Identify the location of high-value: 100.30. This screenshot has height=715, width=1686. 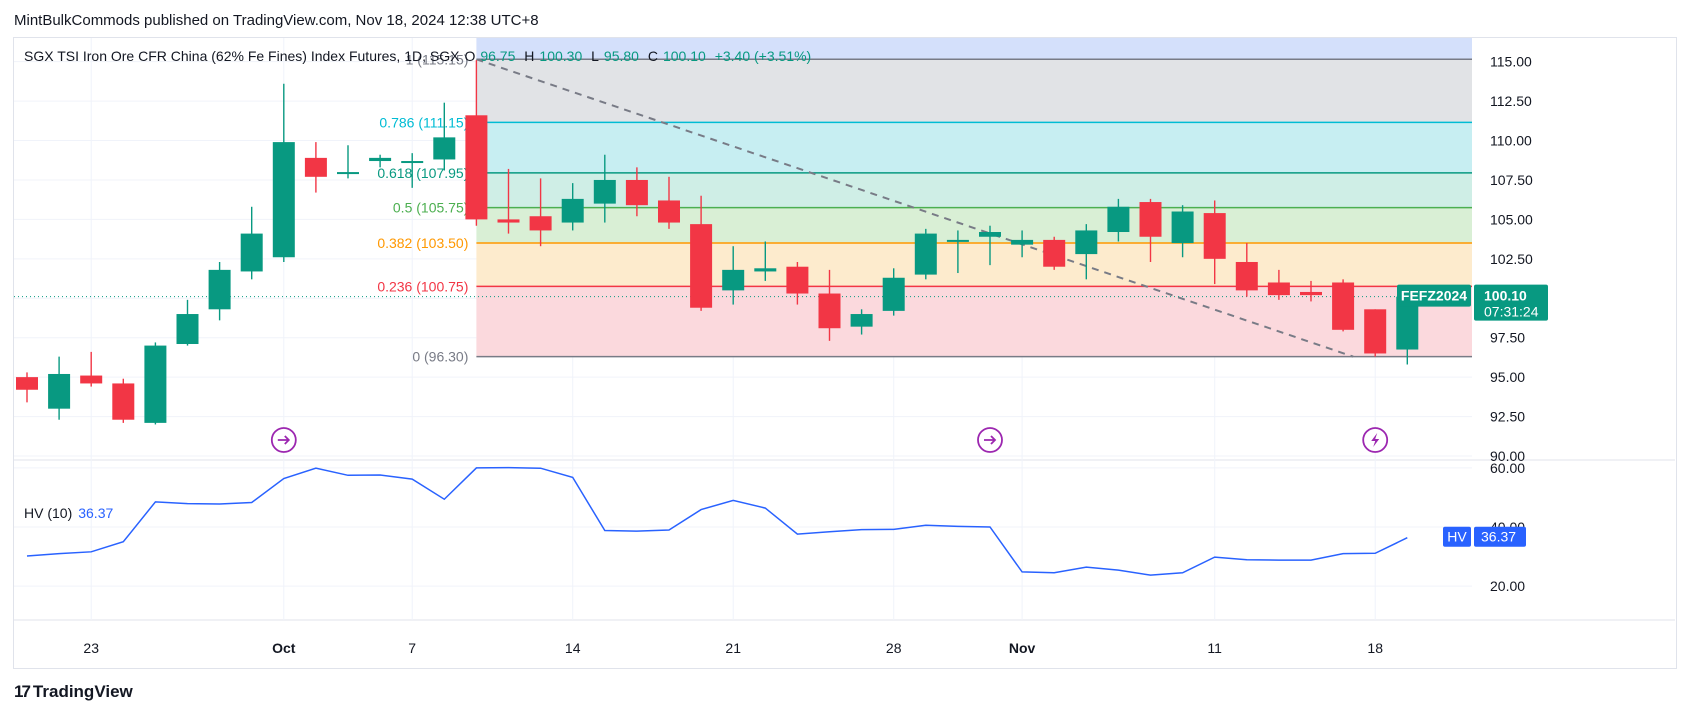
(561, 56).